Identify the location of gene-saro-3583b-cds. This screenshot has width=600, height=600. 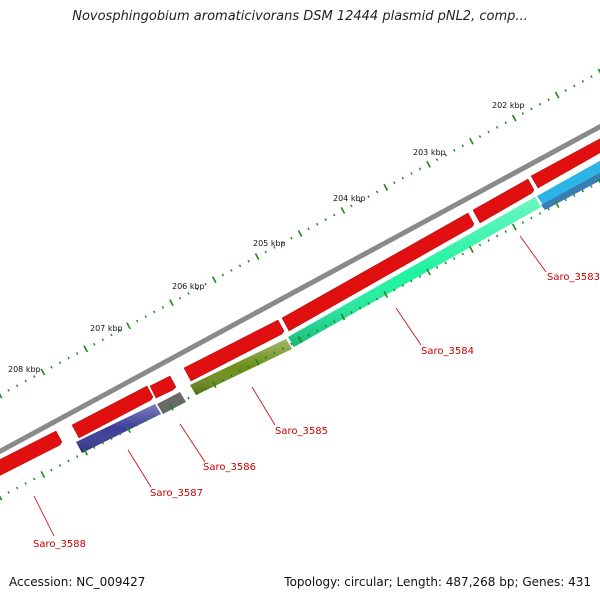
(570, 190).